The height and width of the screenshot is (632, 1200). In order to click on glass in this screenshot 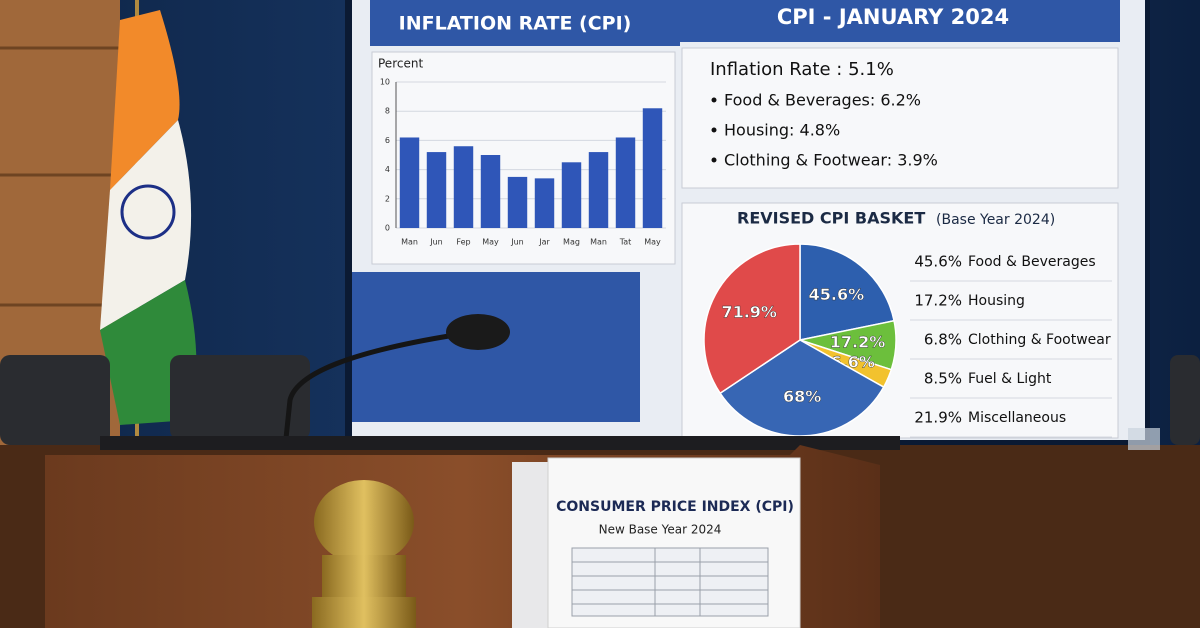, I will do `click(1144, 439)`.